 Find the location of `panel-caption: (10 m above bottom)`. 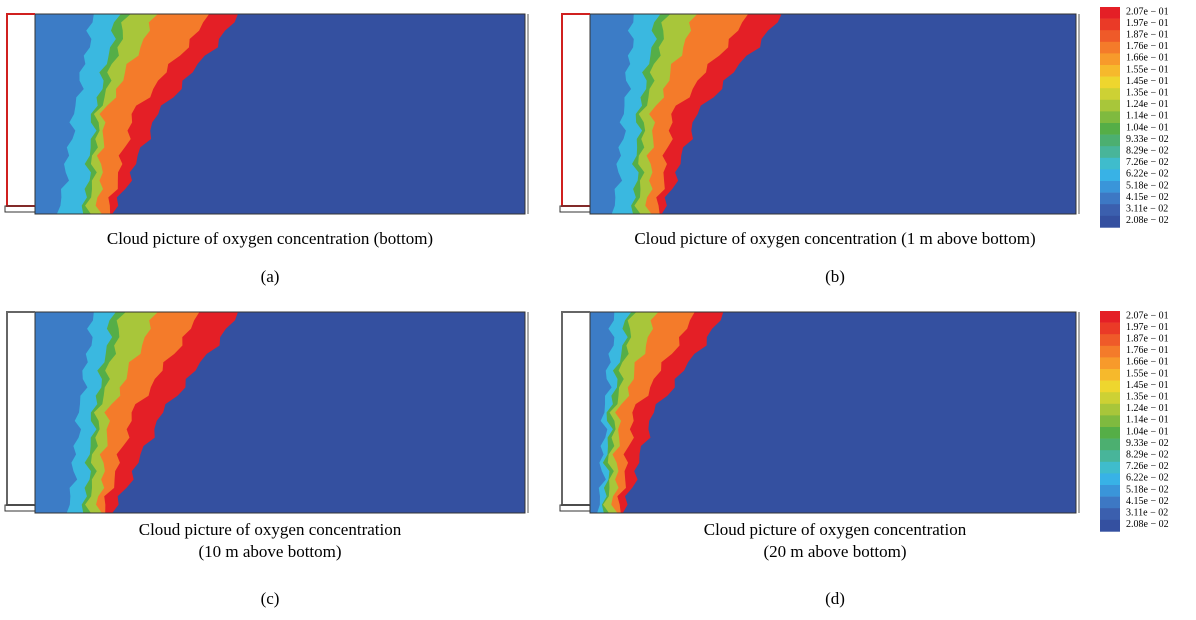

panel-caption: (10 m above bottom) is located at coordinates (269, 551).